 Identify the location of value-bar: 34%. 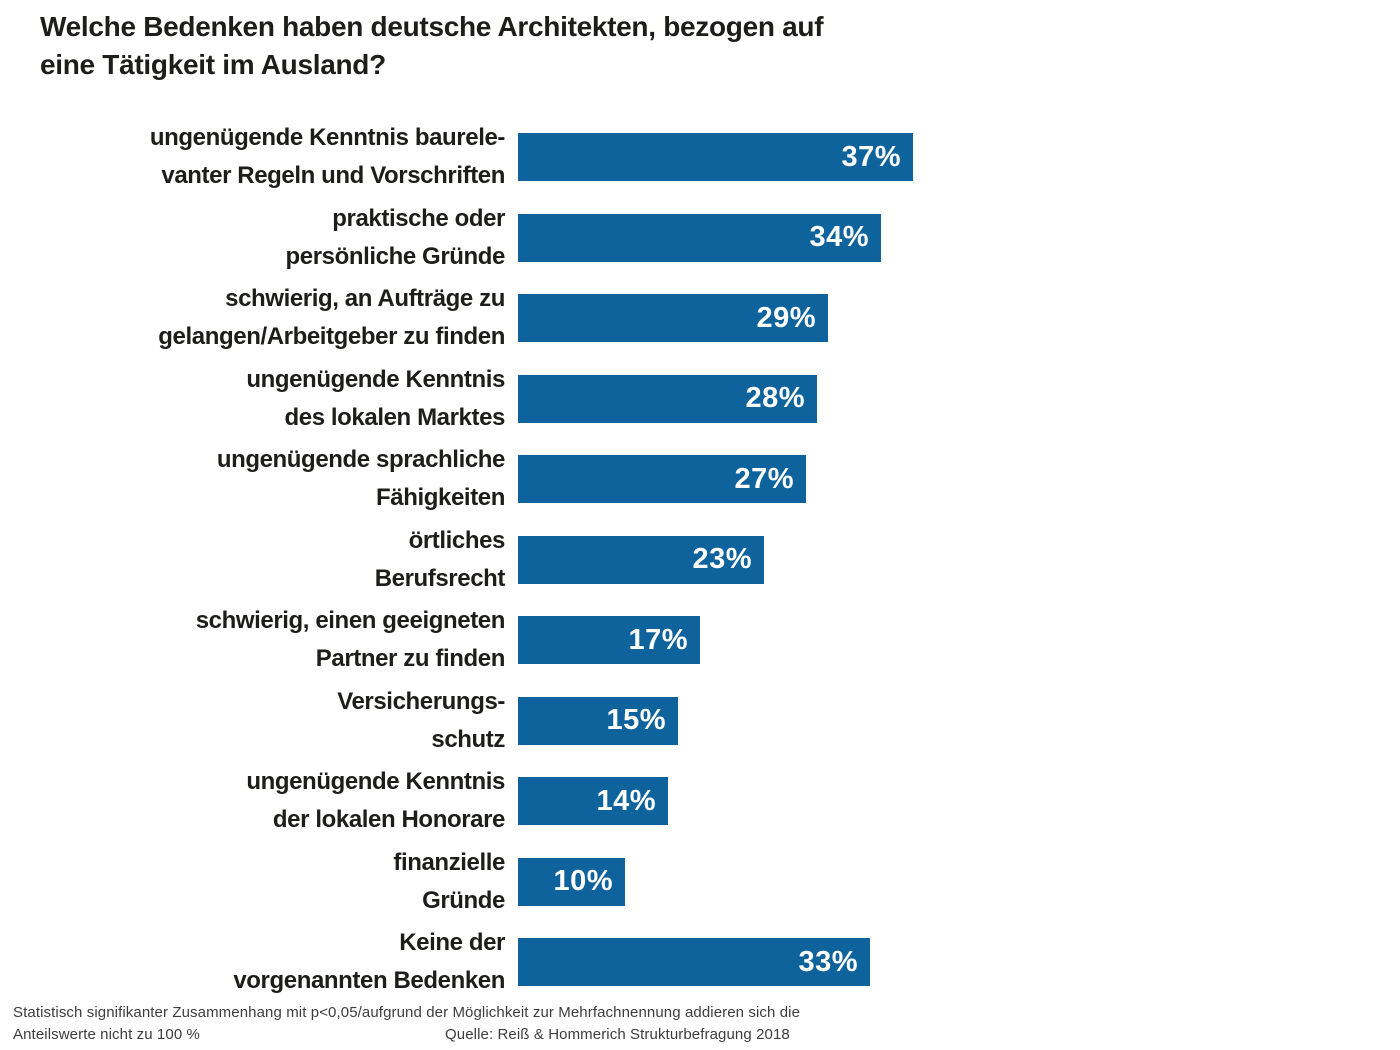
(699, 237).